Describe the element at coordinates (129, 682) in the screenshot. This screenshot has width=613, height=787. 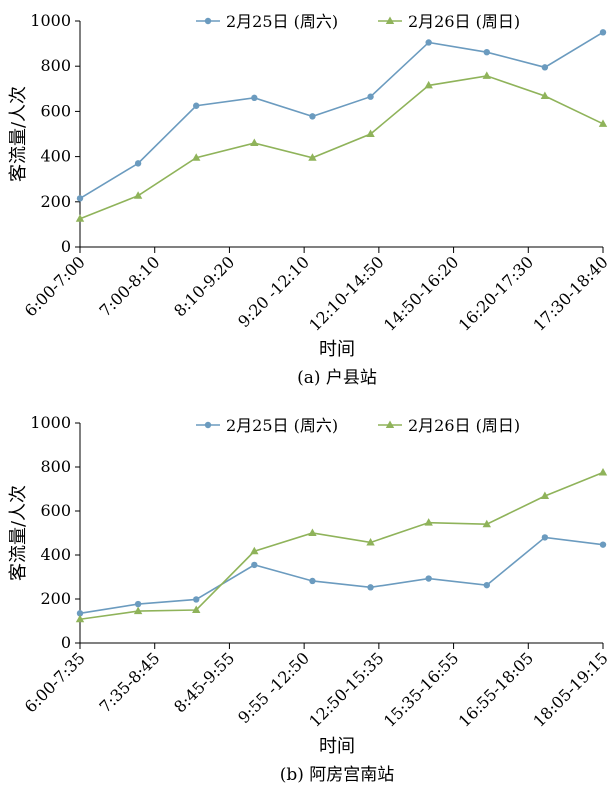
I see `x-tick-label: 7:35-8:45` at that location.